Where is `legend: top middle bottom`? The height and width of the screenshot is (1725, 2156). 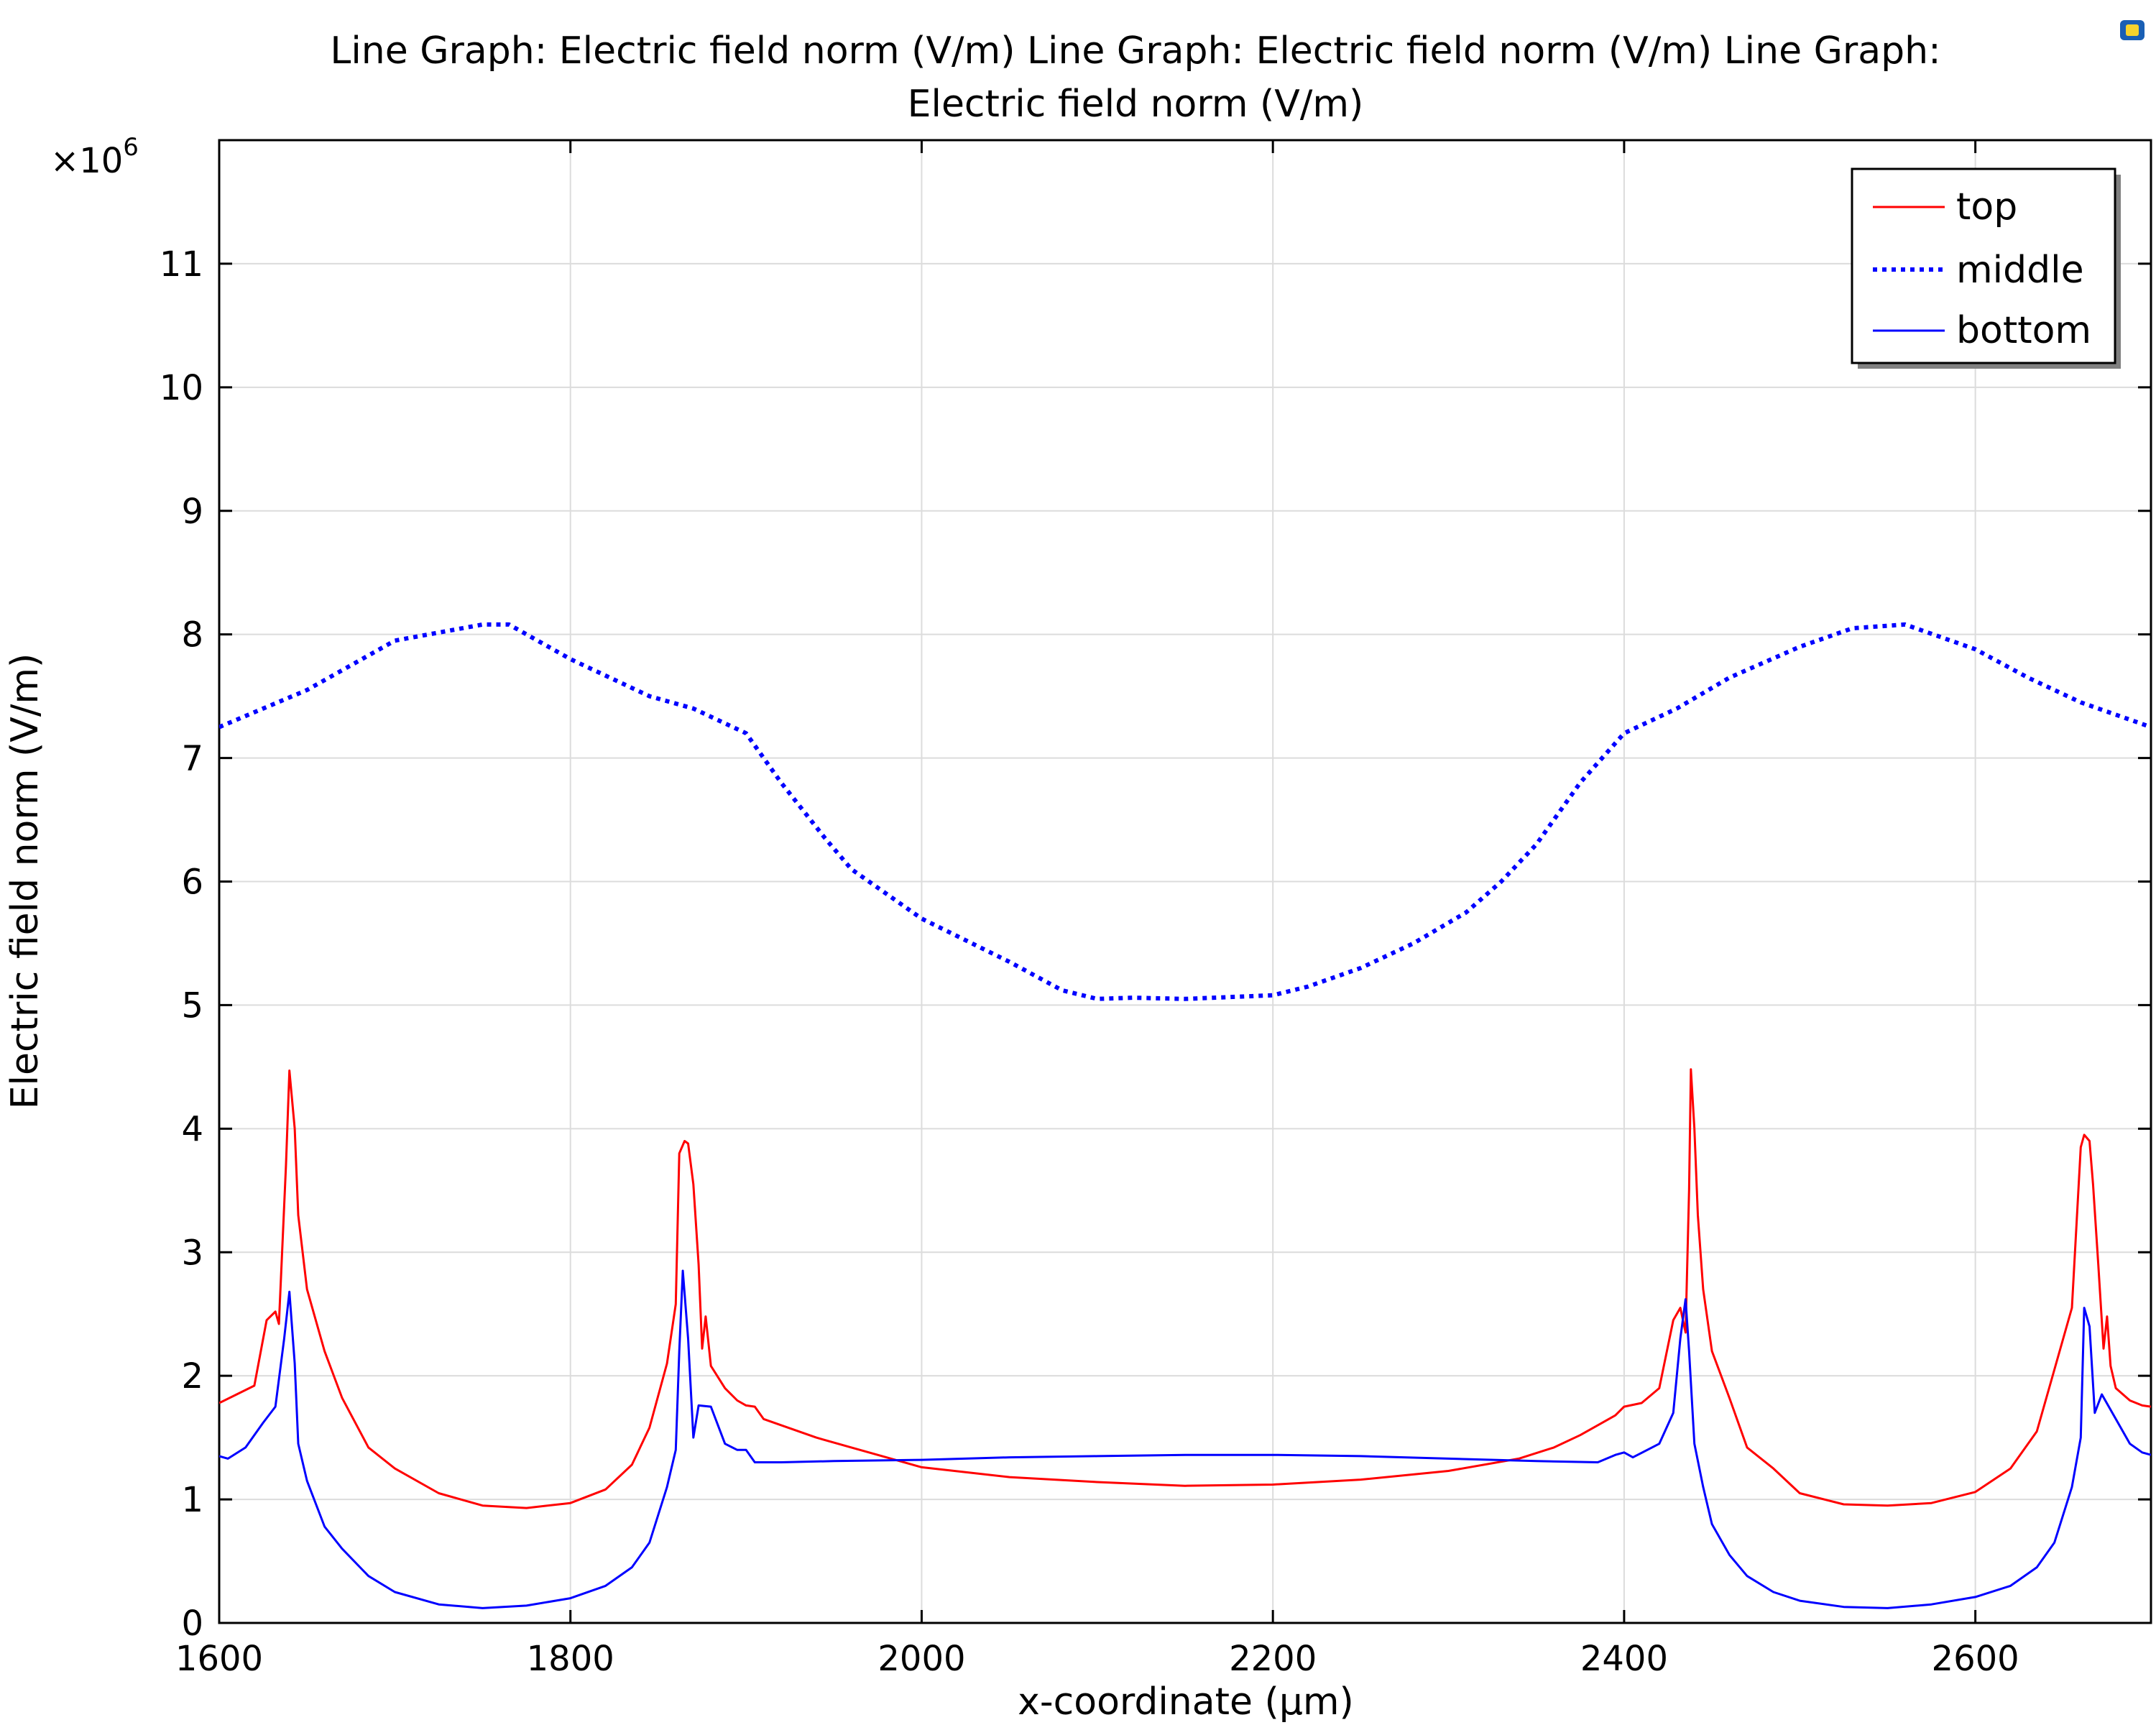 legend: top middle bottom is located at coordinates (1986, 268).